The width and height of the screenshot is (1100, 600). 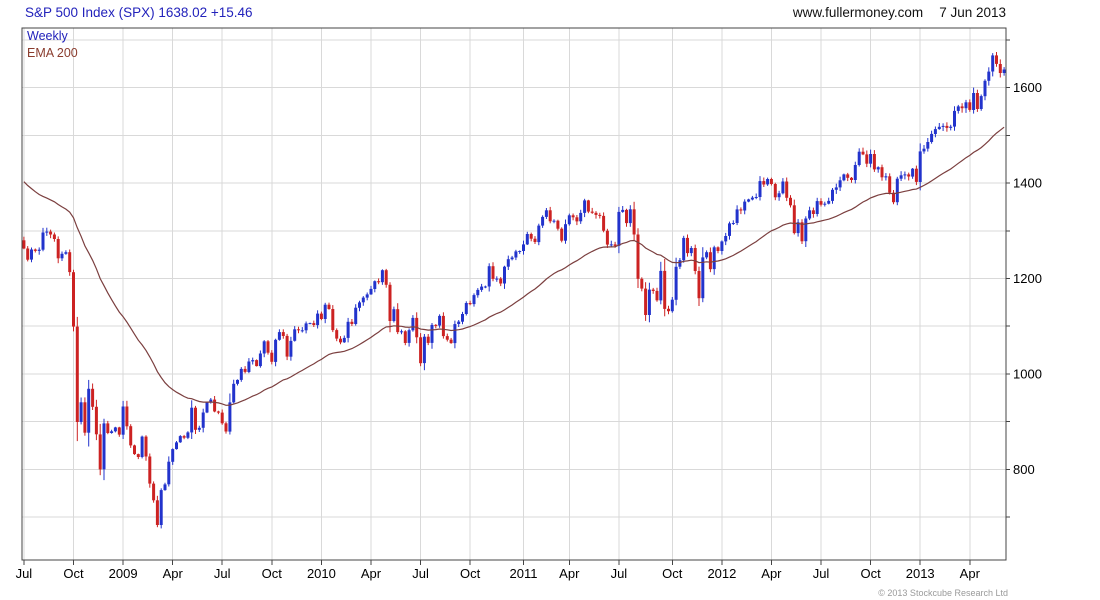 I want to click on website-link: www.fullermoney.com, so click(x=858, y=12).